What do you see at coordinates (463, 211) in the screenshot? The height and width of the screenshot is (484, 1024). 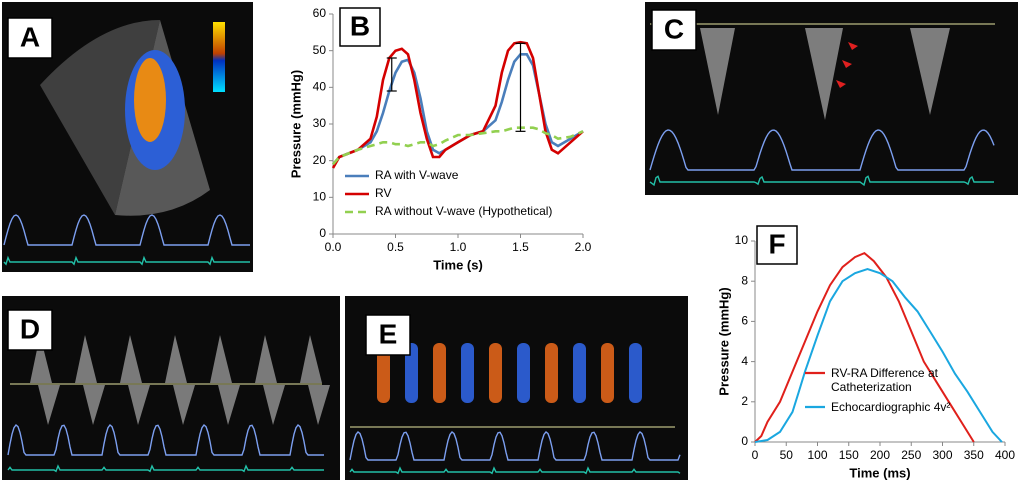 I see `legend-label: RA without V-wave (Hypothetical)` at bounding box center [463, 211].